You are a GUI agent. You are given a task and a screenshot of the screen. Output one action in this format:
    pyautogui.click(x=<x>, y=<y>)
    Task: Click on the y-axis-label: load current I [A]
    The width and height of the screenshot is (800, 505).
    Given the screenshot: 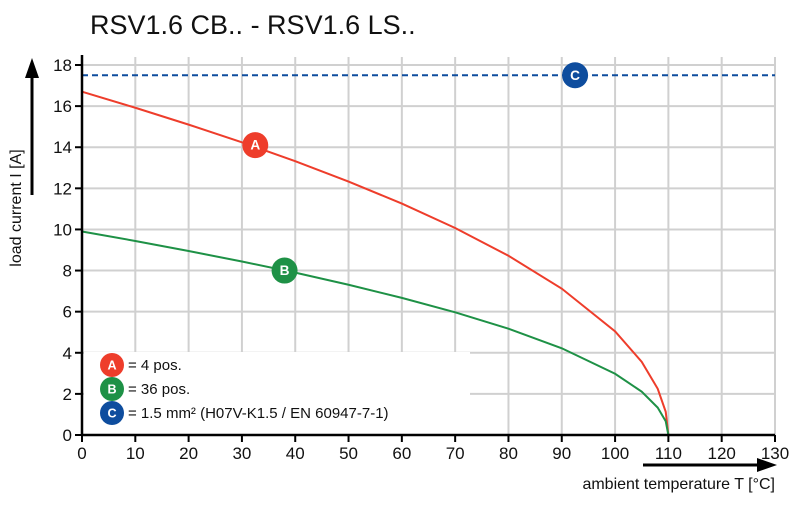 What is the action you would take?
    pyautogui.click(x=16, y=207)
    